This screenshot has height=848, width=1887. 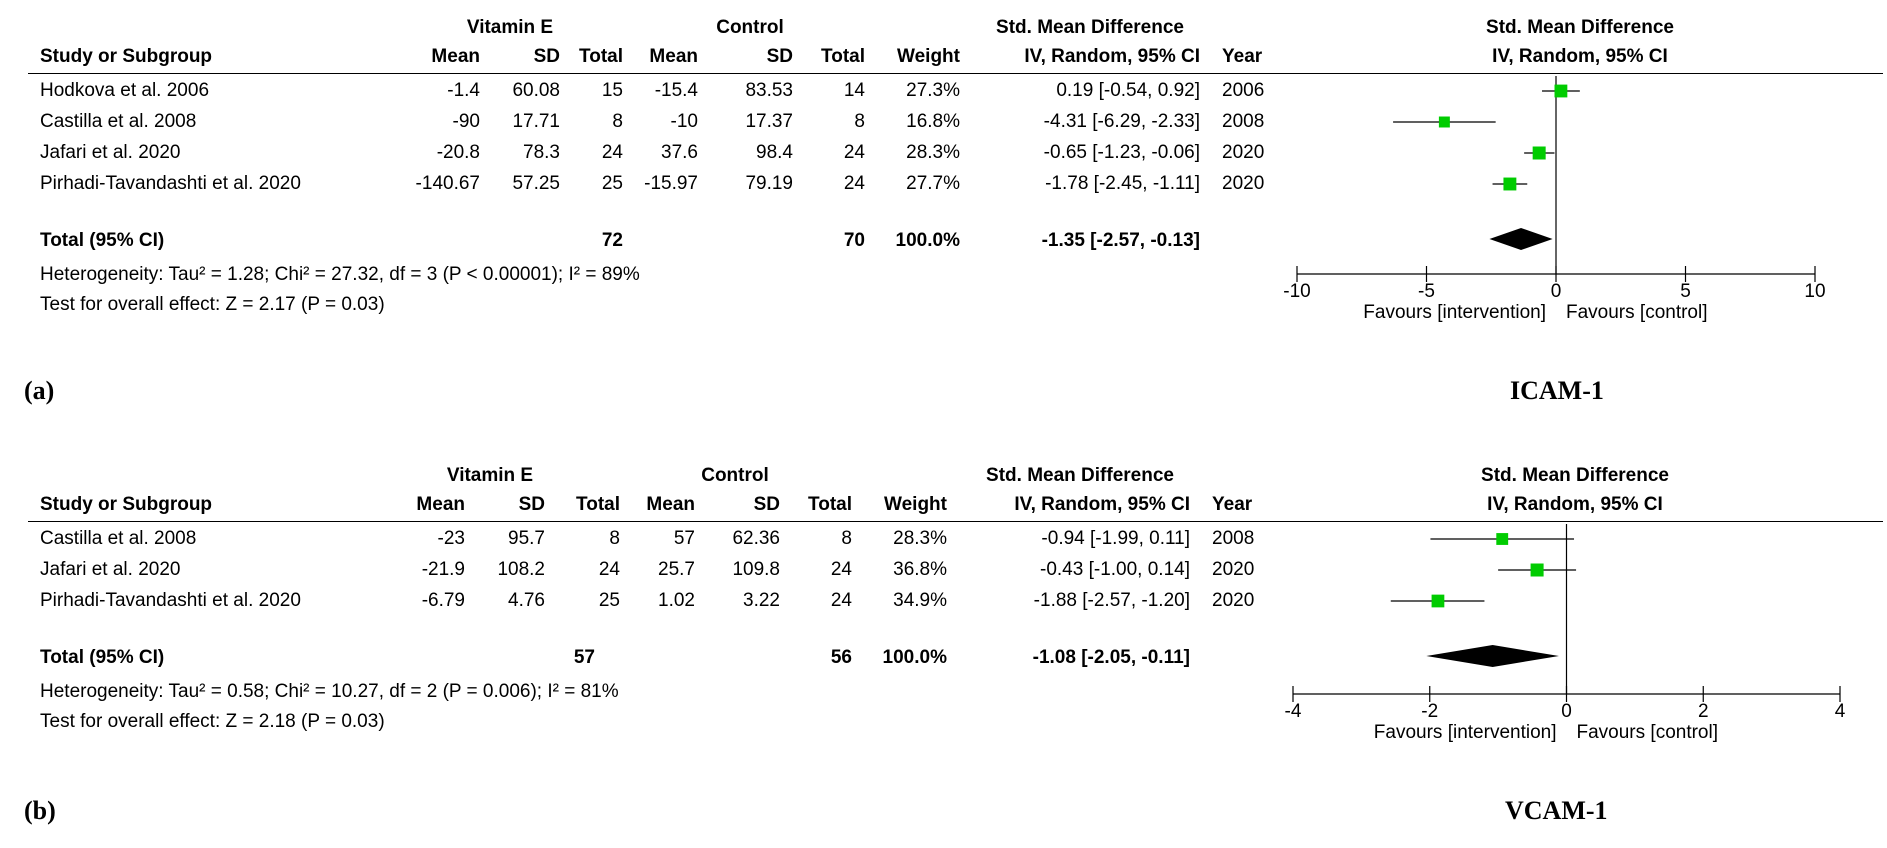 What do you see at coordinates (1128, 90) in the screenshot?
I see `smd-ci: 0.19 [-0.54, 0.92]` at bounding box center [1128, 90].